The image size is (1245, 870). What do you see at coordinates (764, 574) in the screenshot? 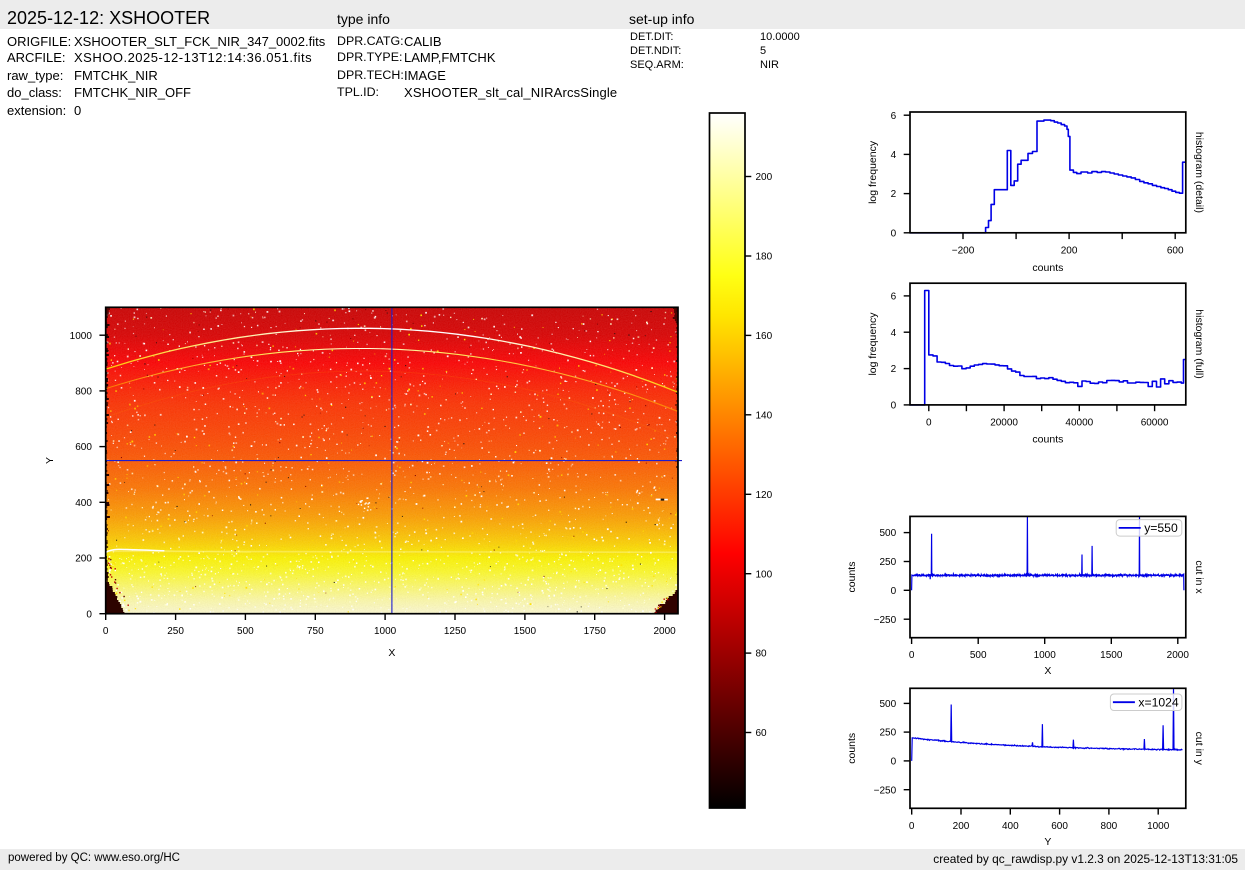
I see `svg-text: 100` at bounding box center [764, 574].